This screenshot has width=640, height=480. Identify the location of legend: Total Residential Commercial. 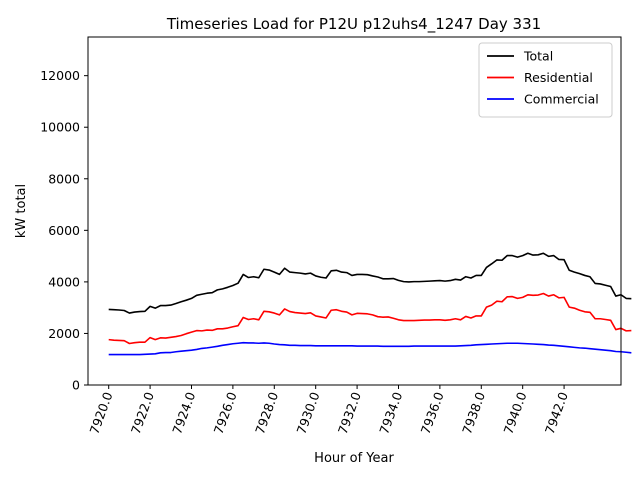
(545, 80).